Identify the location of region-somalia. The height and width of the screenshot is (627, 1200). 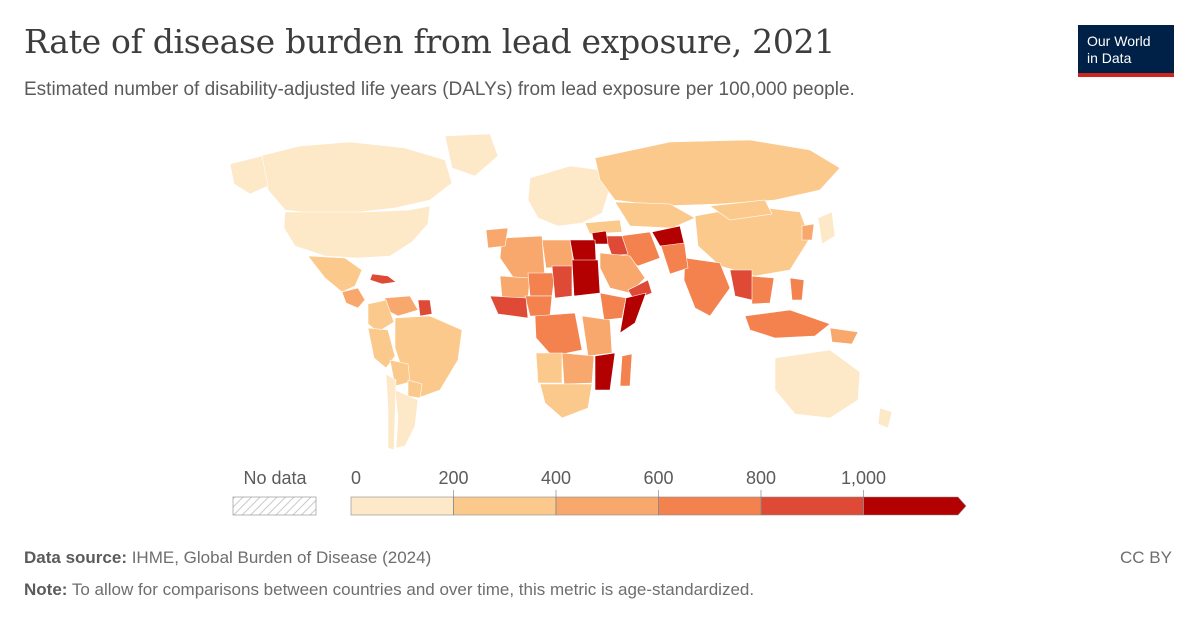
(633, 313).